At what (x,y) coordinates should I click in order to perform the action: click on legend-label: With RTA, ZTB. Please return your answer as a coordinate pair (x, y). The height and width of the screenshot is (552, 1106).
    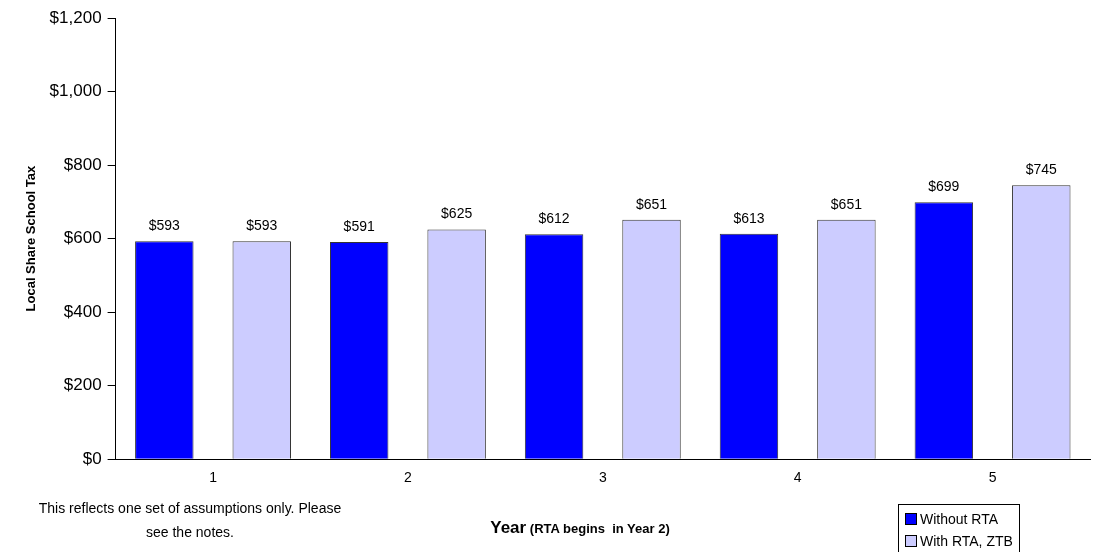
    Looking at the image, I should click on (966, 541).